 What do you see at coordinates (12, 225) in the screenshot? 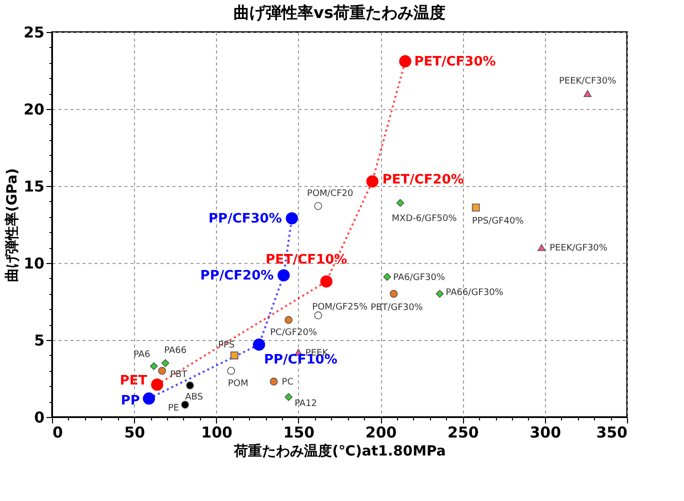
I see `y-axis-title: 曲げ弾性率(GPa)` at bounding box center [12, 225].